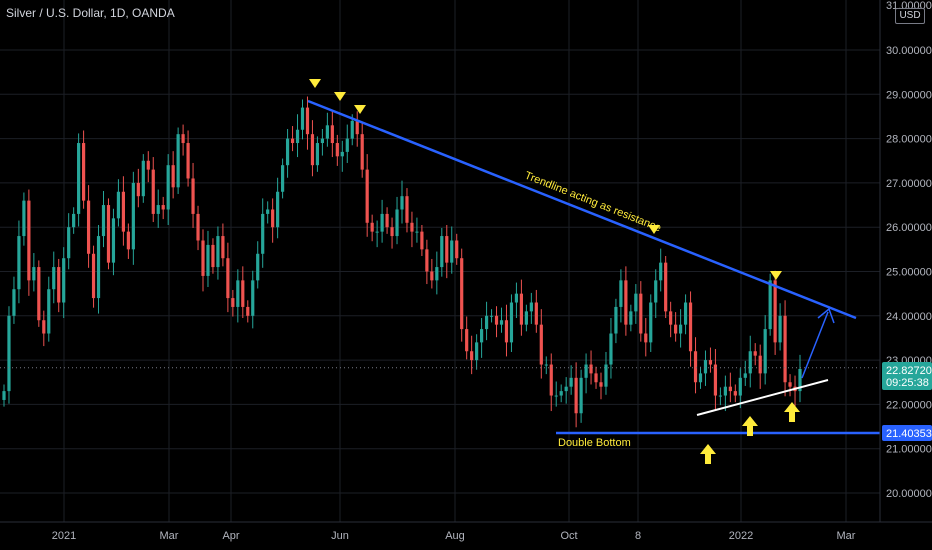  What do you see at coordinates (909, 405) in the screenshot?
I see `price-tick-label: 22.00000` at bounding box center [909, 405].